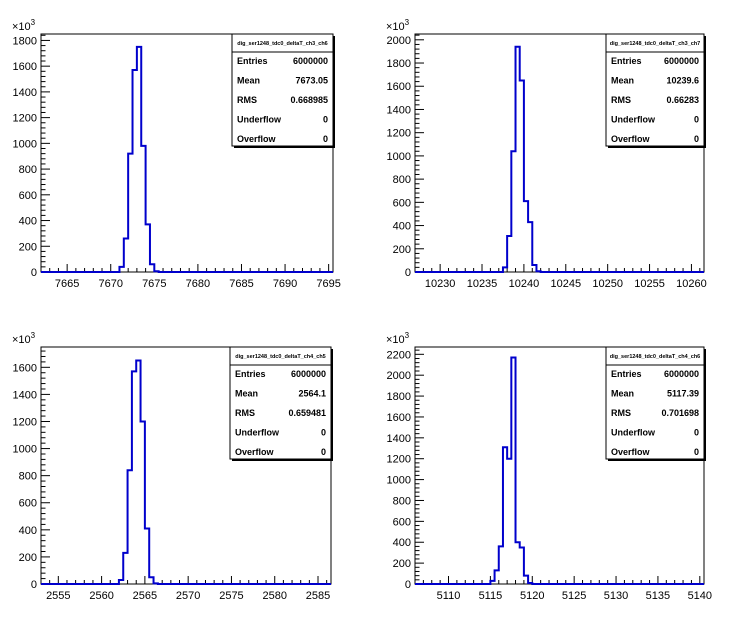  Describe the element at coordinates (307, 413) in the screenshot. I see `stats-value-rms: 0.659481` at that location.